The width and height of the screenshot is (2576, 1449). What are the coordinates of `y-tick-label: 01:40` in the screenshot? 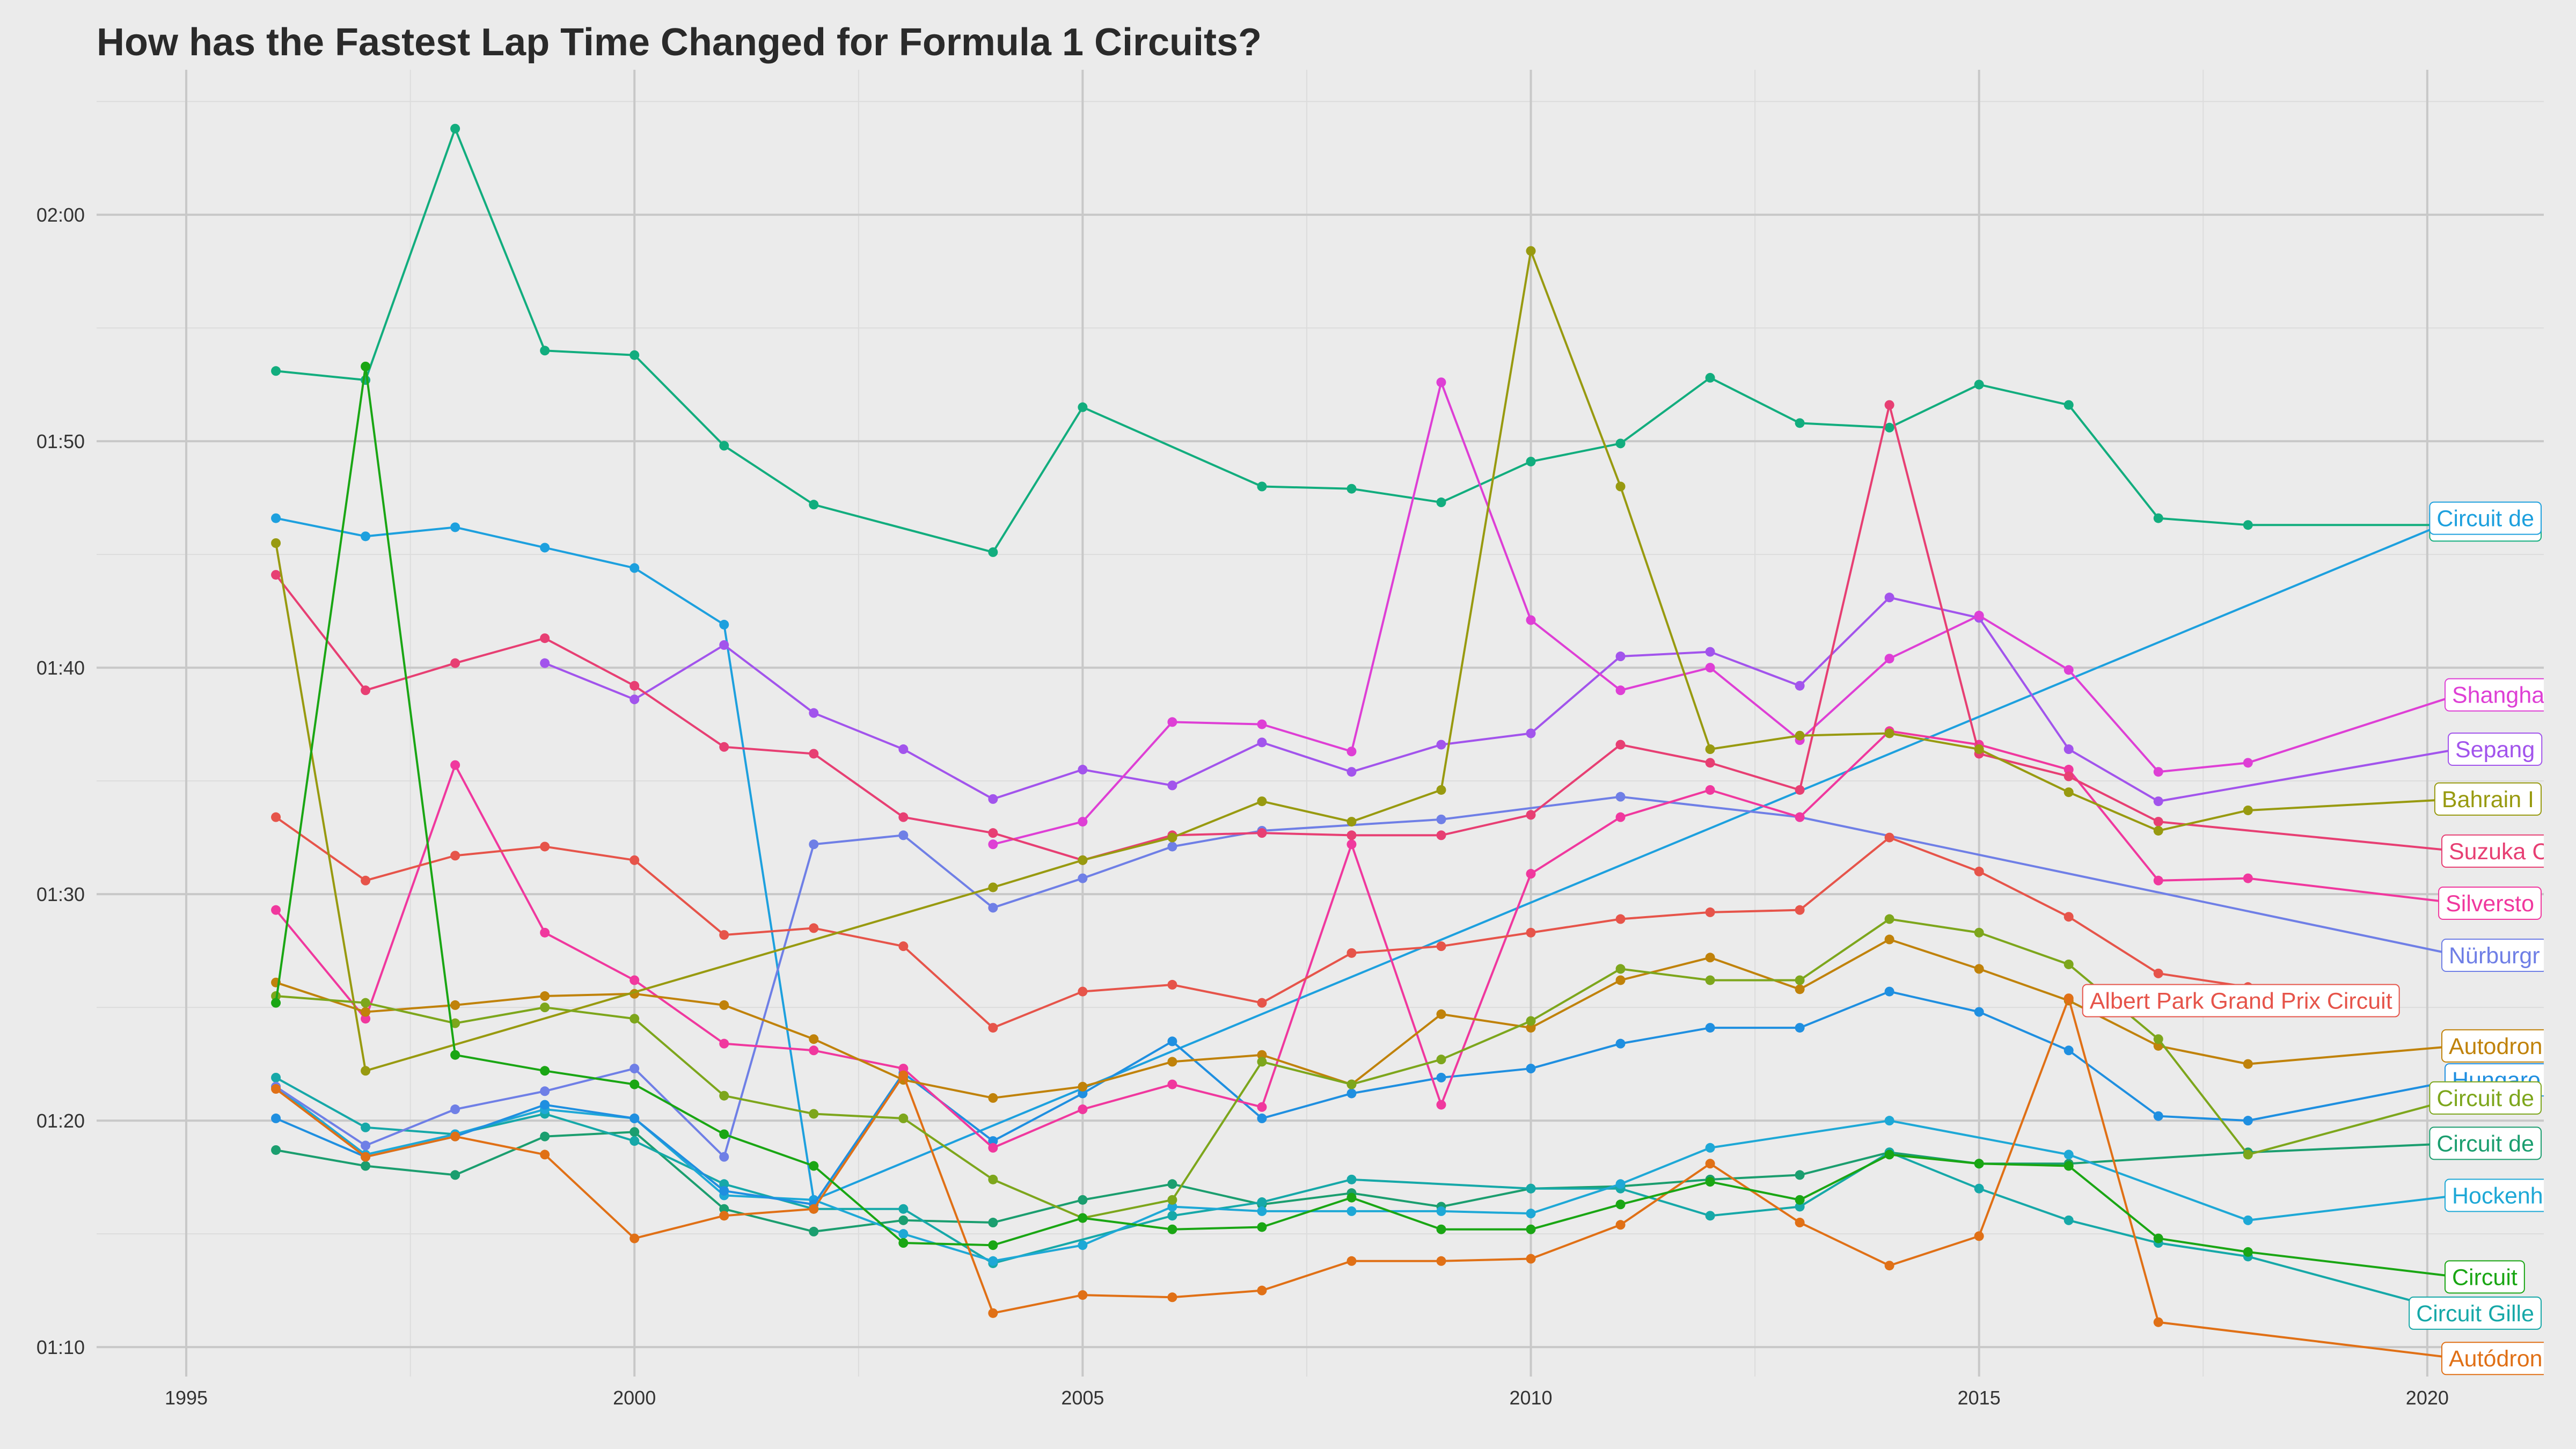 It's located at (60, 668).